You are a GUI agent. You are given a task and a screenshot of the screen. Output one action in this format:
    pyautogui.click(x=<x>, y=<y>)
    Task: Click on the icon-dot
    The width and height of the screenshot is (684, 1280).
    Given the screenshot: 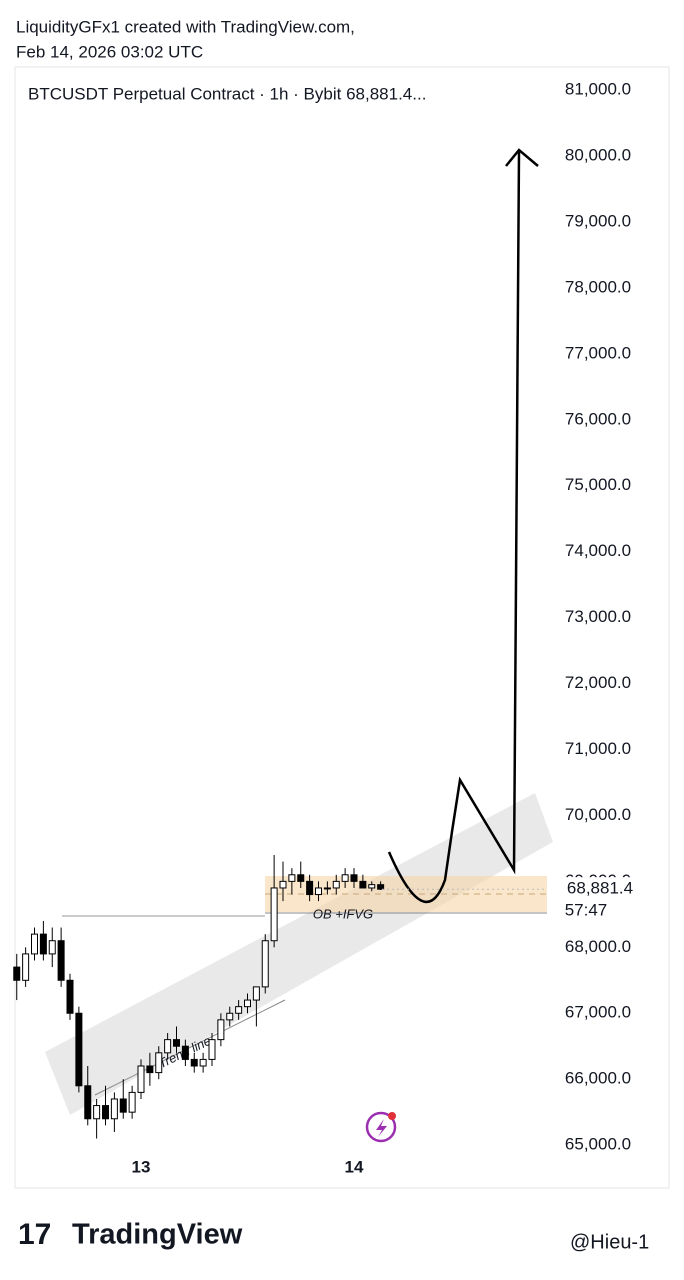 What is the action you would take?
    pyautogui.click(x=392, y=1116)
    